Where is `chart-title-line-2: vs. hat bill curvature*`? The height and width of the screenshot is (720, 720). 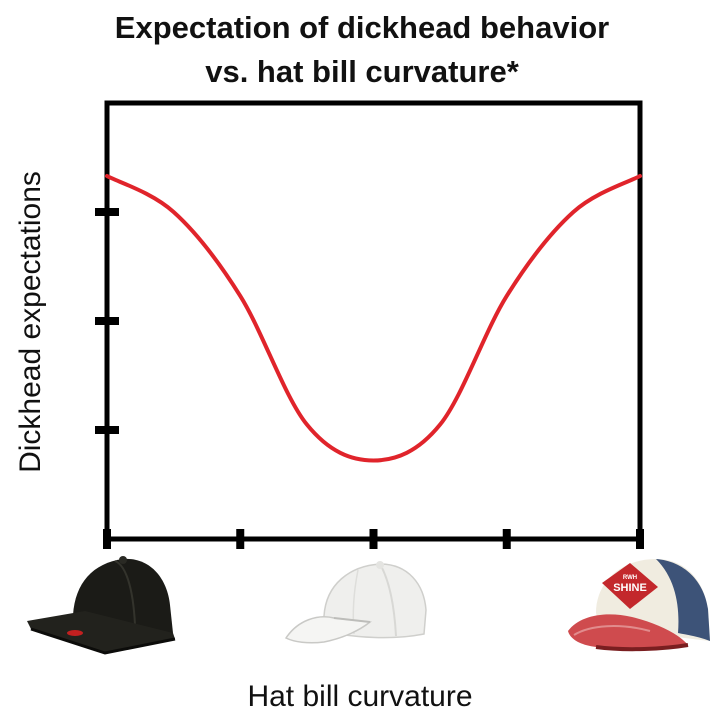 chart-title-line-2: vs. hat bill curvature* is located at coordinates (362, 71).